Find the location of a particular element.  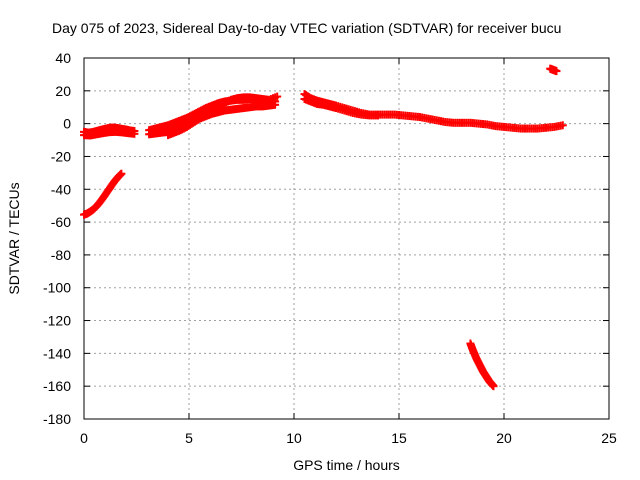

y-tick-label: -80 is located at coordinates (61, 255).